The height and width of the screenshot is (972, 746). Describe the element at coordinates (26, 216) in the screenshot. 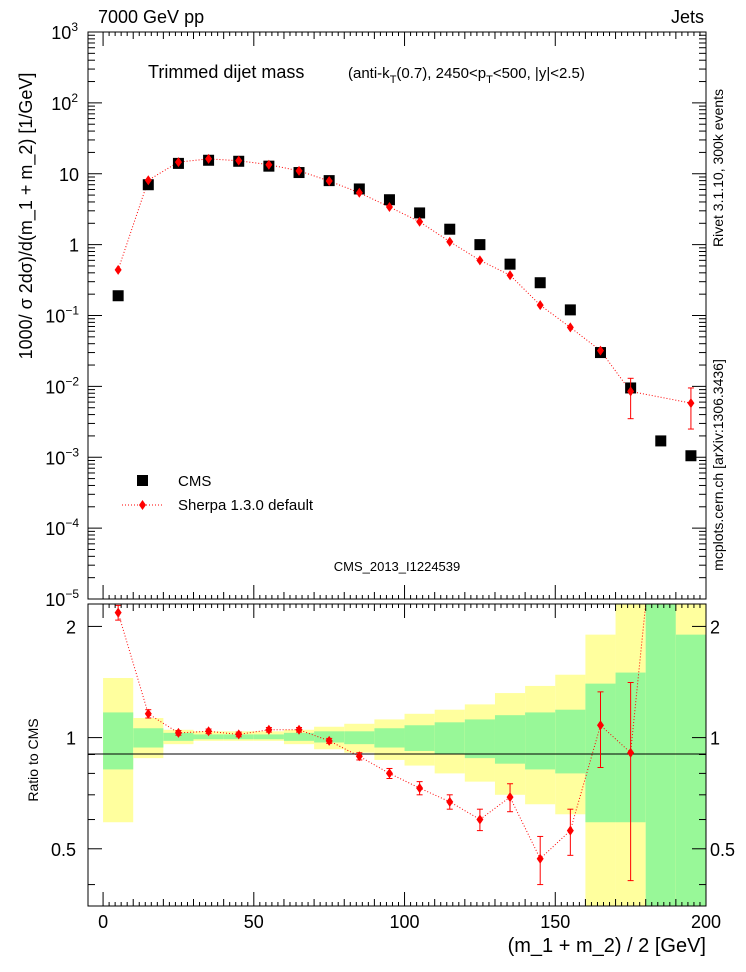

I see `main-y-axis-label: 1000/ σ 2dσ)/d(m_1 + m_2) [1/GeV]` at that location.